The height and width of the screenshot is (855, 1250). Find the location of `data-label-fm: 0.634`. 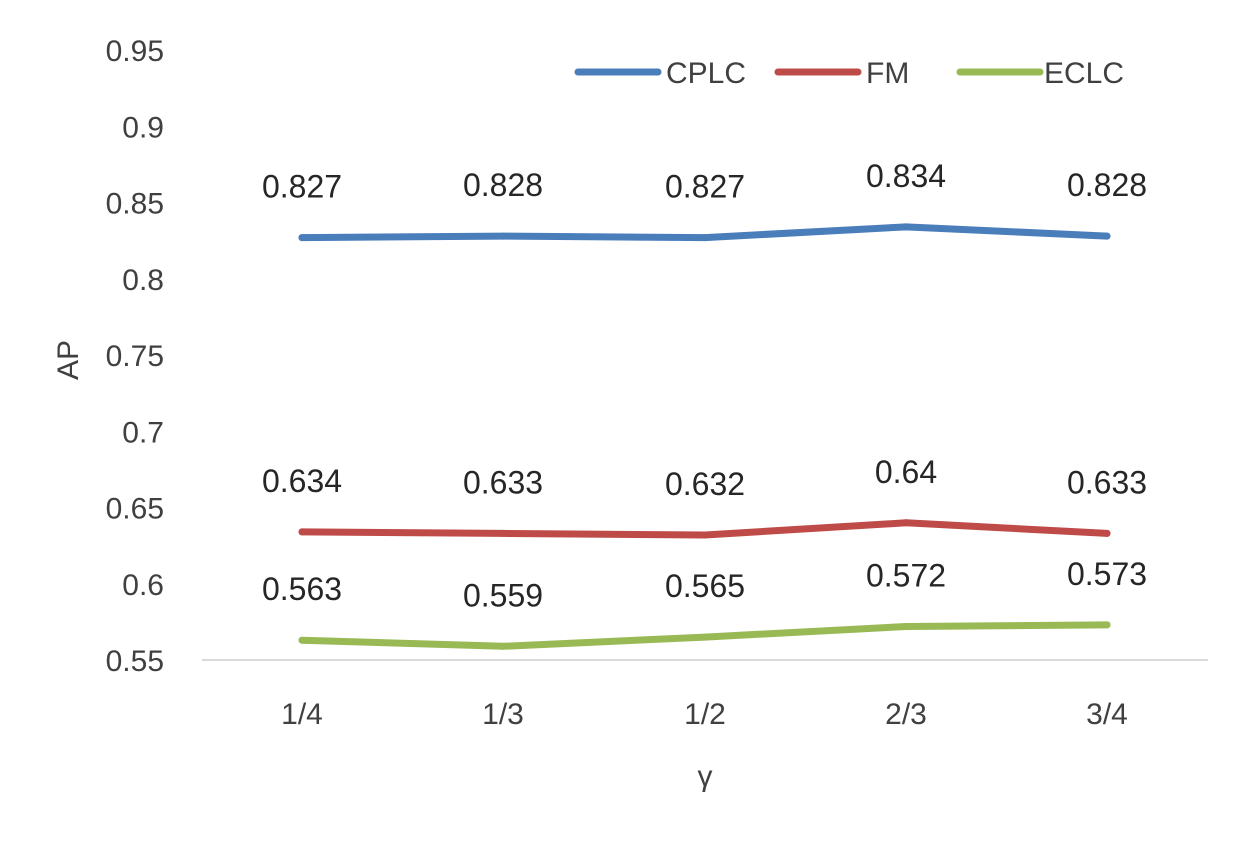

data-label-fm: 0.634 is located at coordinates (302, 481).